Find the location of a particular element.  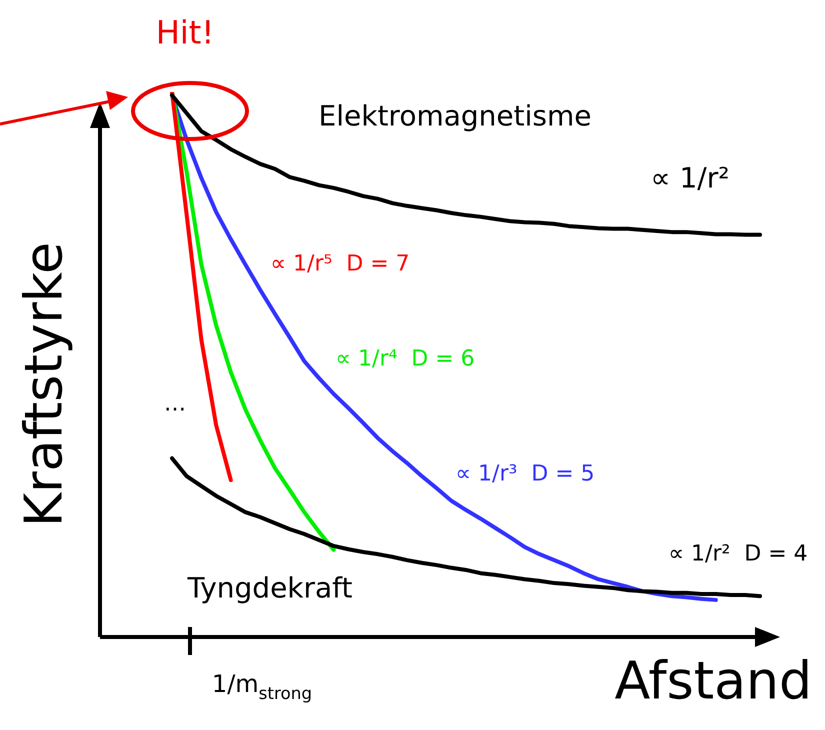

x-axis-title: Afstand is located at coordinates (713, 682).